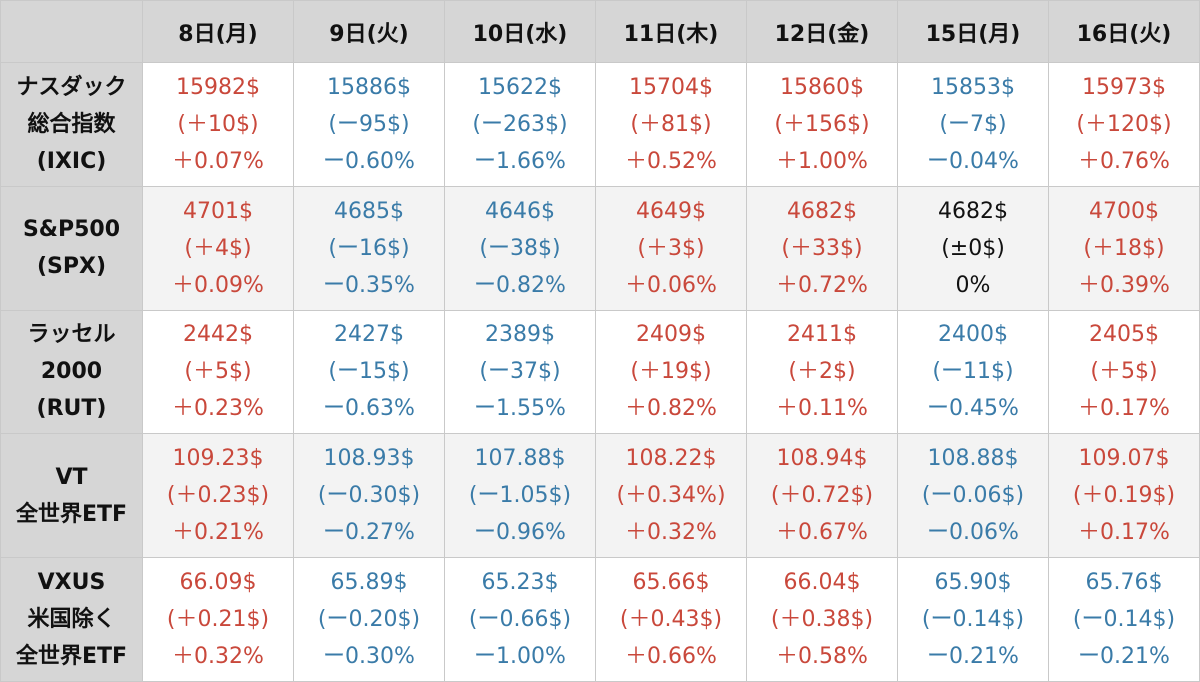 The height and width of the screenshot is (682, 1200). Describe the element at coordinates (822, 31) in the screenshot. I see `day-header: 12日(金)` at that location.